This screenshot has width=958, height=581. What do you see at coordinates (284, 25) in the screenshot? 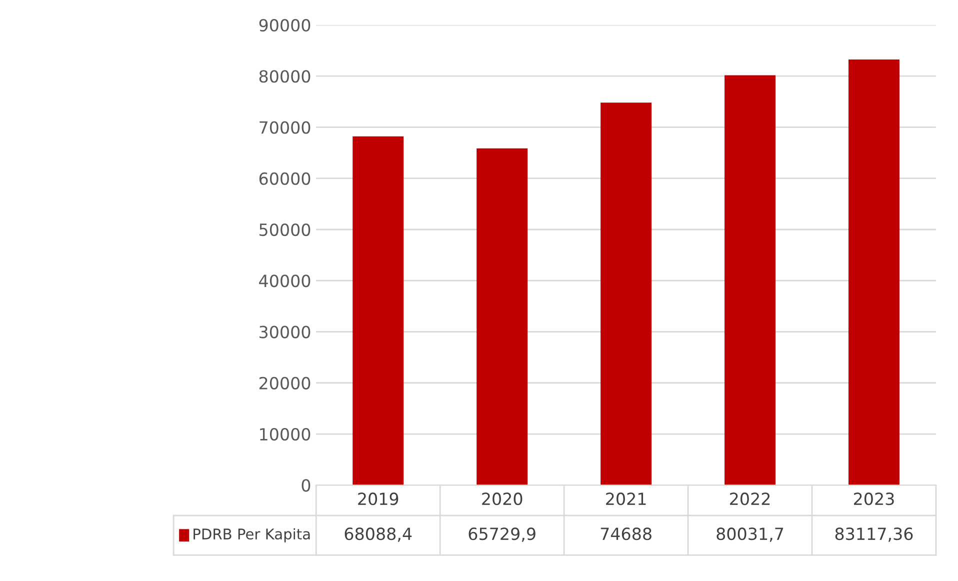
I see `y-tick-label: 90000` at bounding box center [284, 25].